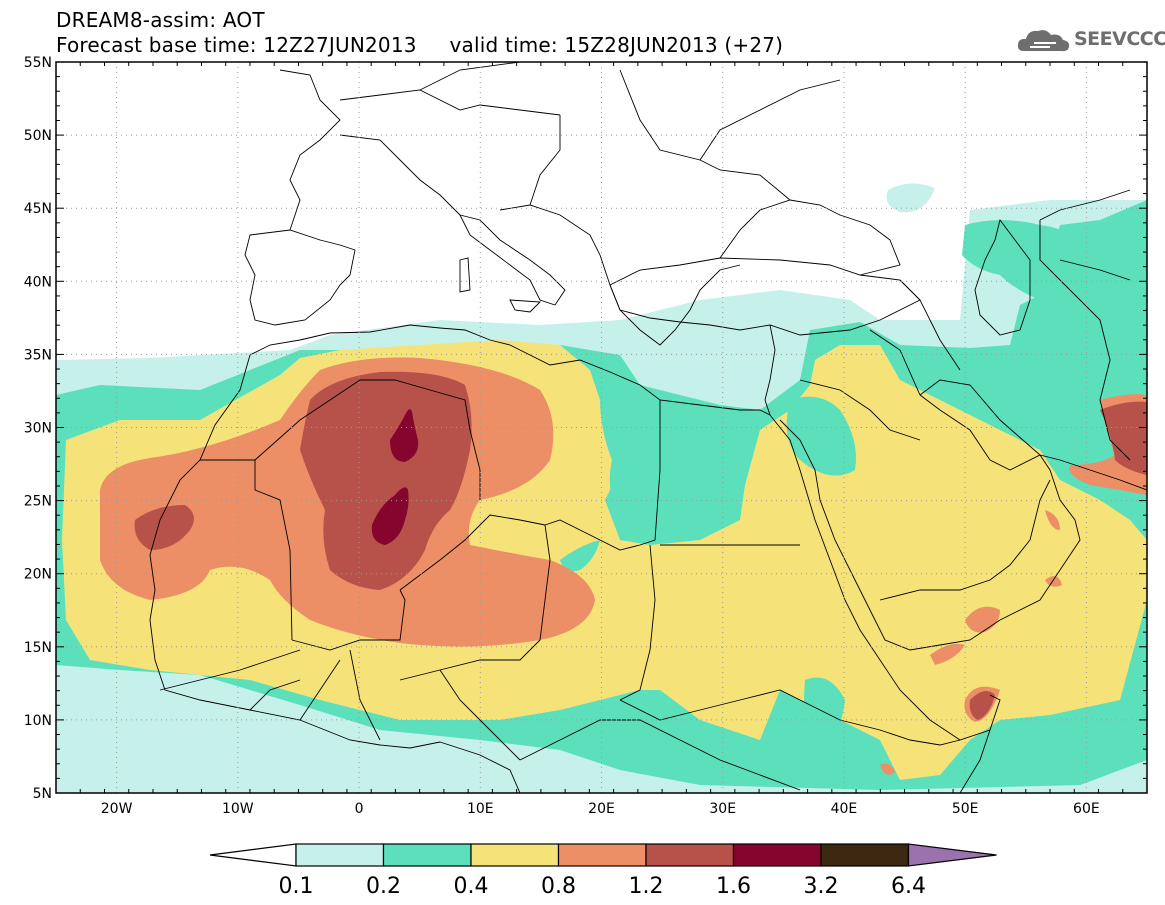 The image size is (1165, 905). What do you see at coordinates (1119, 39) in the screenshot?
I see `logo-text: SEEVCCC` at bounding box center [1119, 39].